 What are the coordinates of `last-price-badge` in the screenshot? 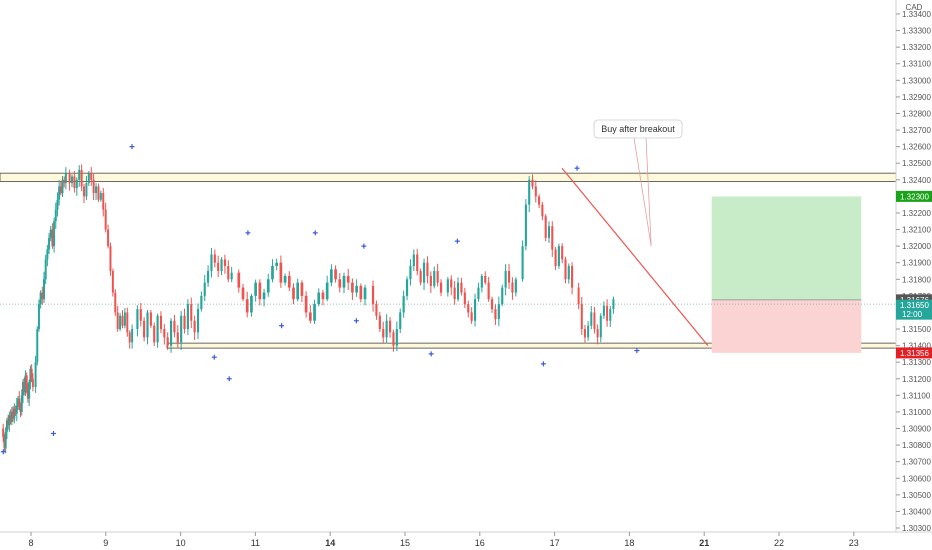 It's located at (914, 309).